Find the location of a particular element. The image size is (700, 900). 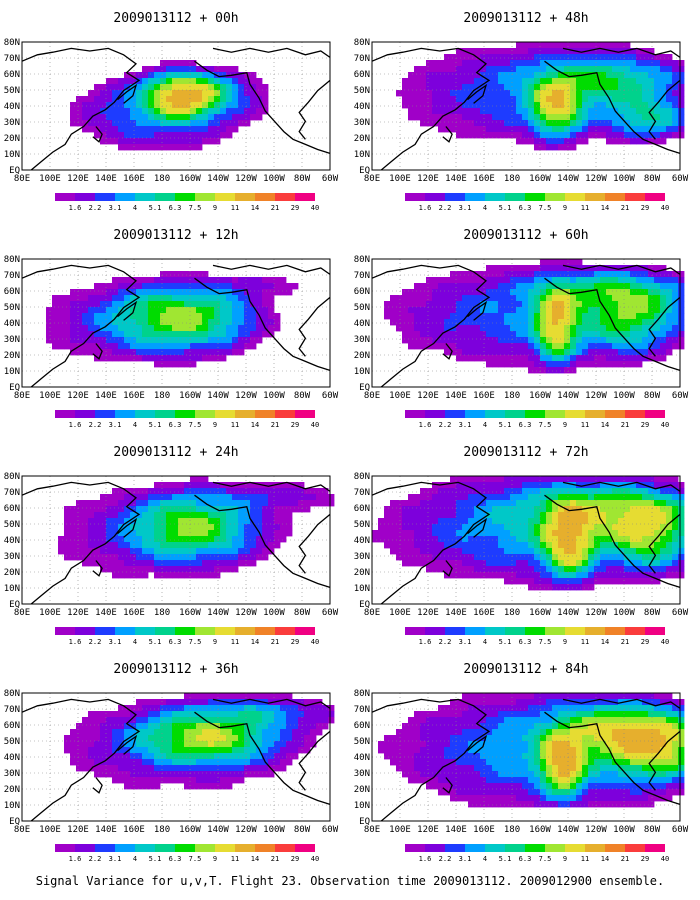

colorbar-swatch is located at coordinates (415, 414).